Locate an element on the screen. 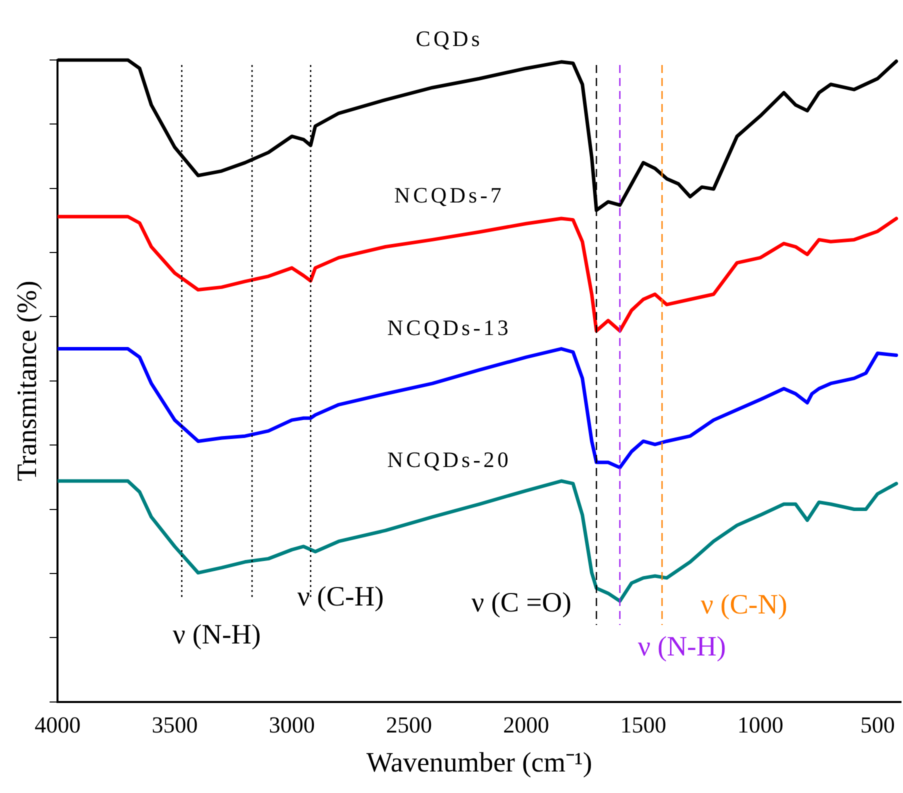 The width and height of the screenshot is (903, 793). ref-line-label: ν (C-H) is located at coordinates (340, 596).